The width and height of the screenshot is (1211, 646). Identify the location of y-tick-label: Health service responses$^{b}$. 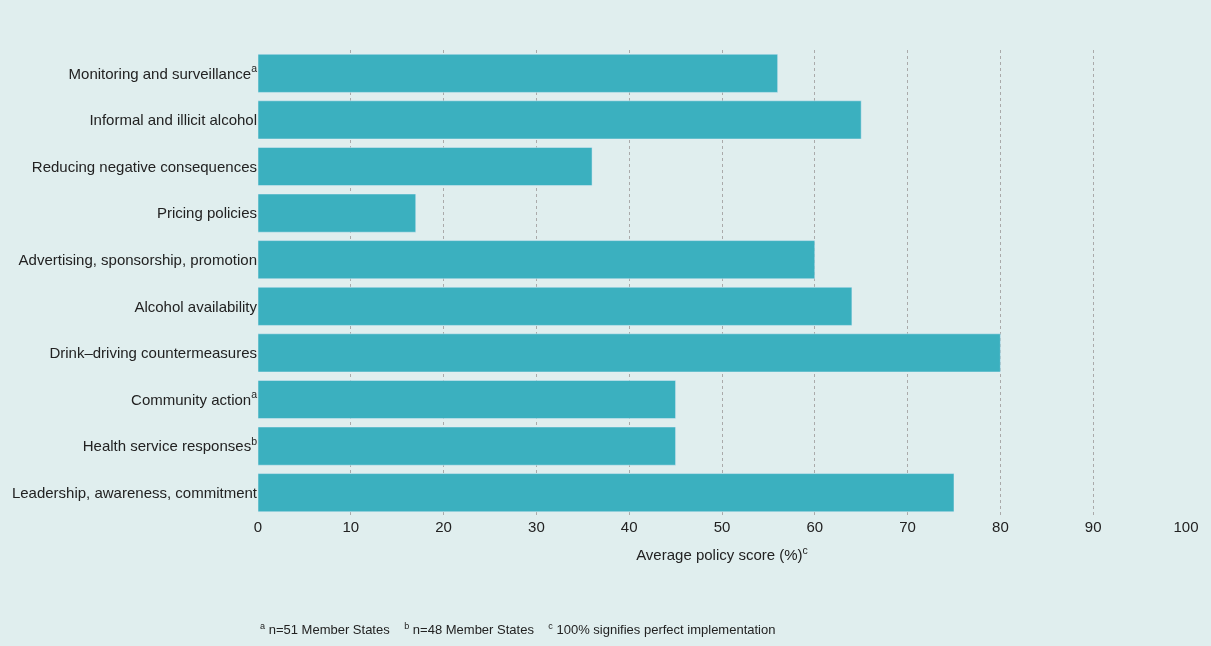
(170, 445).